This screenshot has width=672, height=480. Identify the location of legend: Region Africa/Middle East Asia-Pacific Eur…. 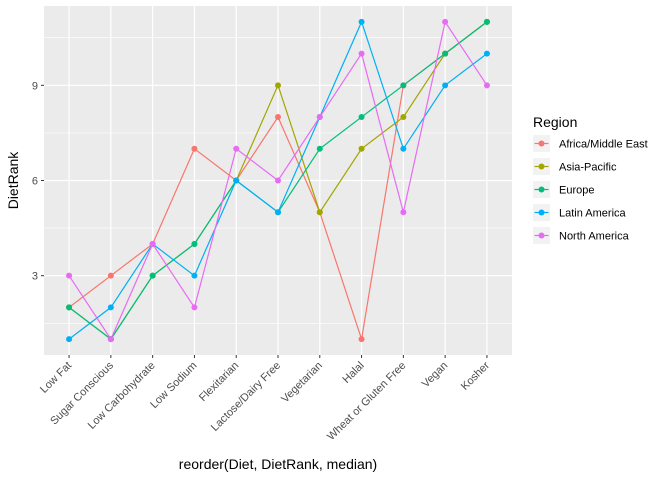
(590, 179).